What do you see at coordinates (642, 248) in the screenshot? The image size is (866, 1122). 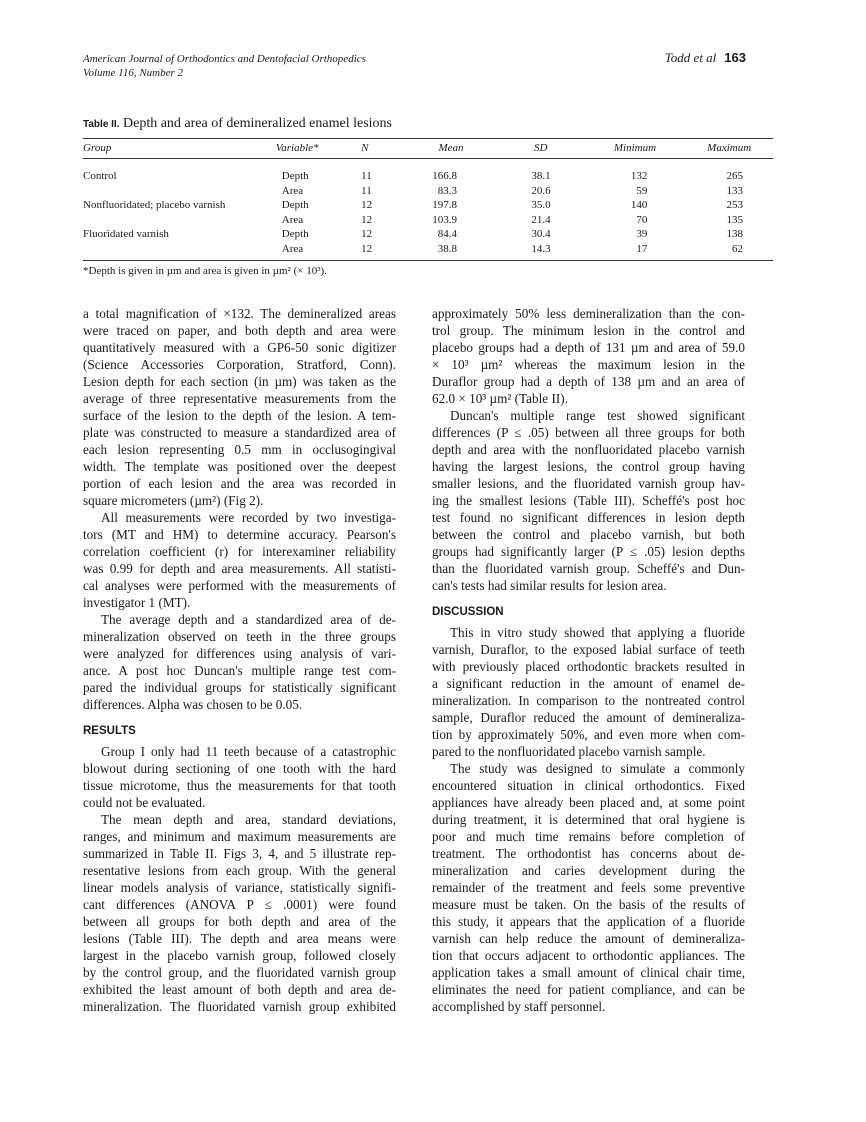 I see `table-cell: 17` at bounding box center [642, 248].